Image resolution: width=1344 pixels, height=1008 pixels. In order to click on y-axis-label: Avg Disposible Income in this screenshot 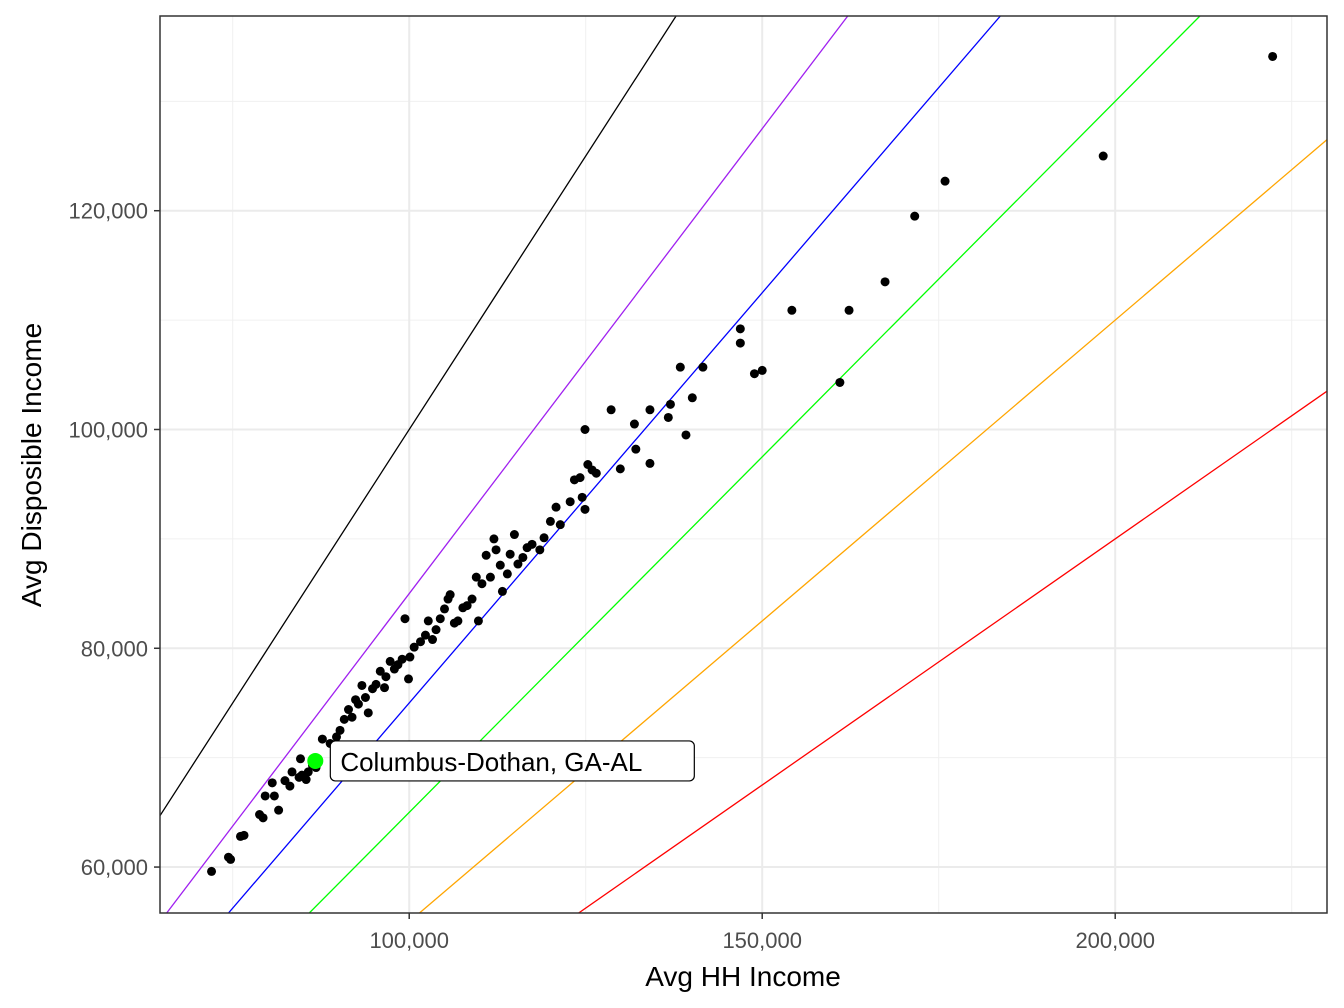, I will do `click(31, 465)`.